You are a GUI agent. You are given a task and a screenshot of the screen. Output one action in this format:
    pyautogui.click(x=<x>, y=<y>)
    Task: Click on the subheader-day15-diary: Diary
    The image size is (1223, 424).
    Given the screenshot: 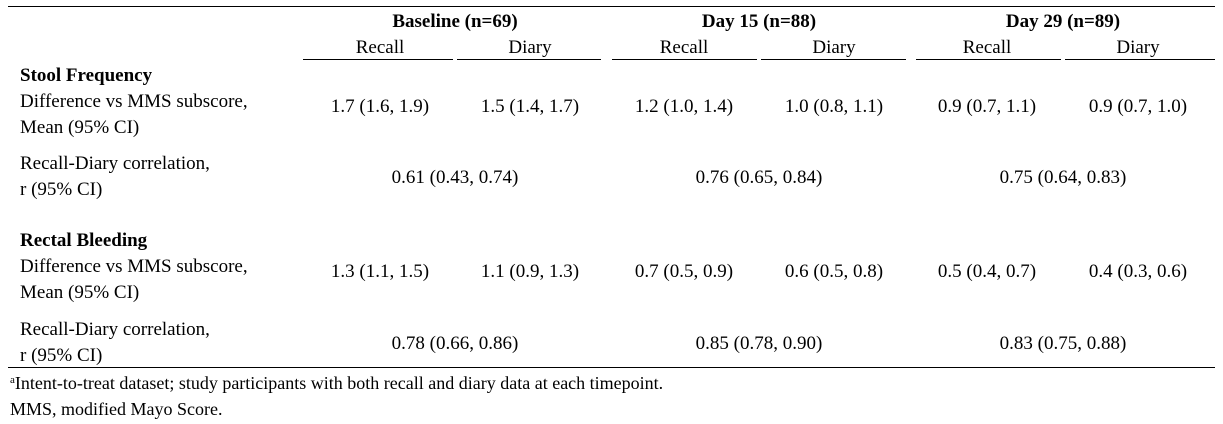 What is the action you would take?
    pyautogui.click(x=834, y=47)
    